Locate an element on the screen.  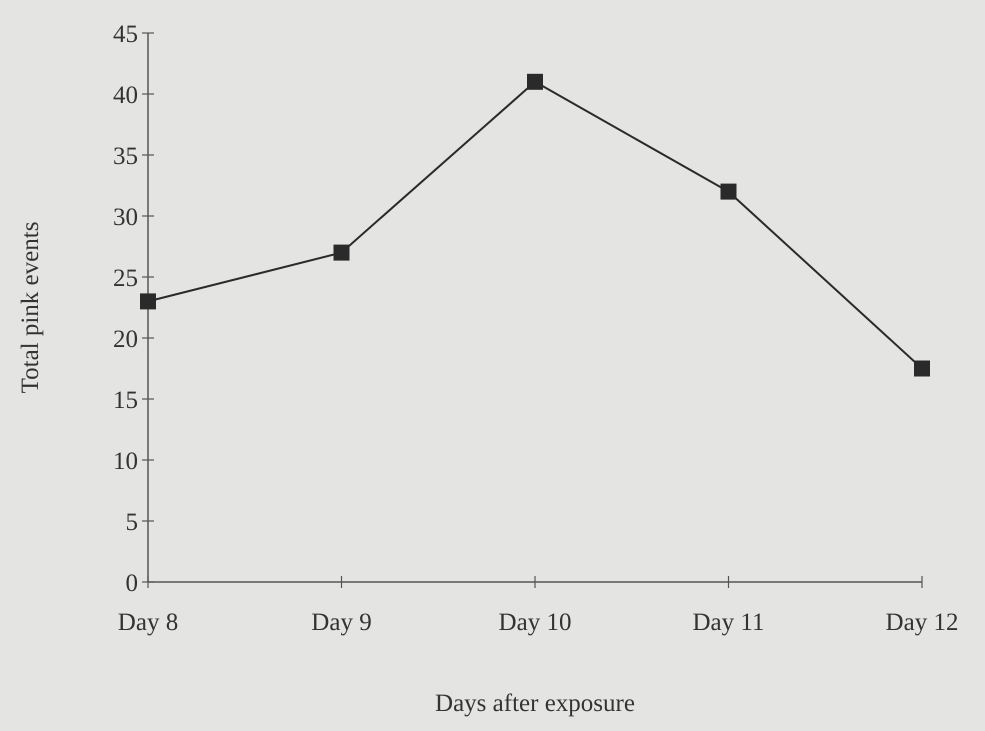
x-tick-label: Day 10 is located at coordinates (535, 622).